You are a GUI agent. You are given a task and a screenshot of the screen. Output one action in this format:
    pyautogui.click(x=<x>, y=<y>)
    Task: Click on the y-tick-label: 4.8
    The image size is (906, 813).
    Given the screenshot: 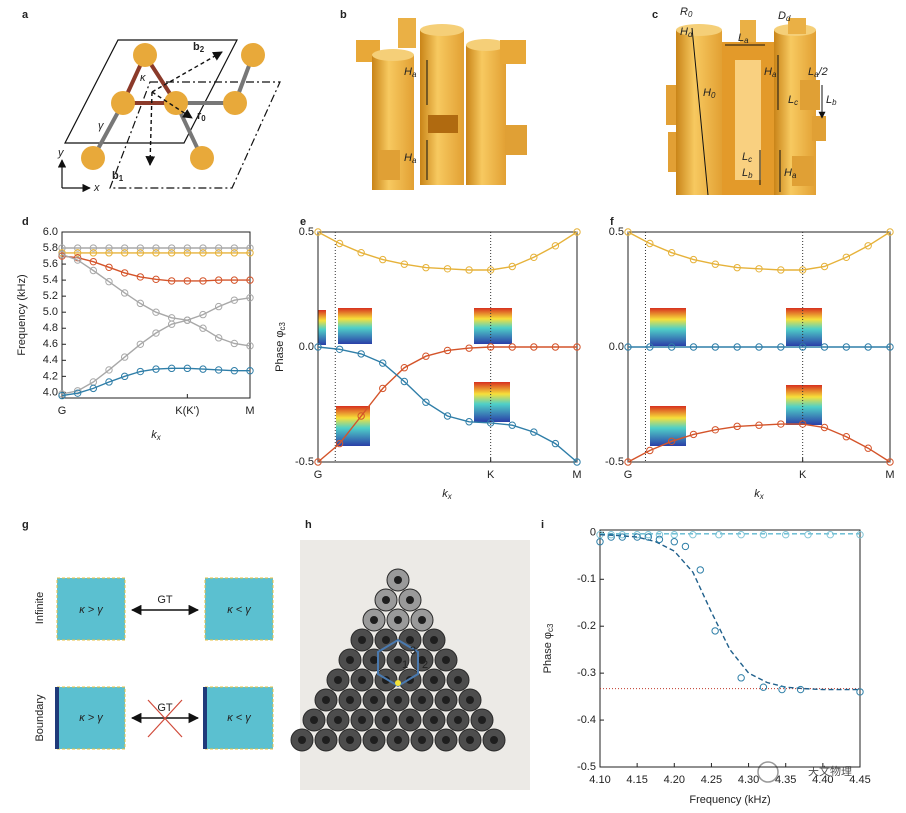 What is the action you would take?
    pyautogui.click(x=50, y=328)
    